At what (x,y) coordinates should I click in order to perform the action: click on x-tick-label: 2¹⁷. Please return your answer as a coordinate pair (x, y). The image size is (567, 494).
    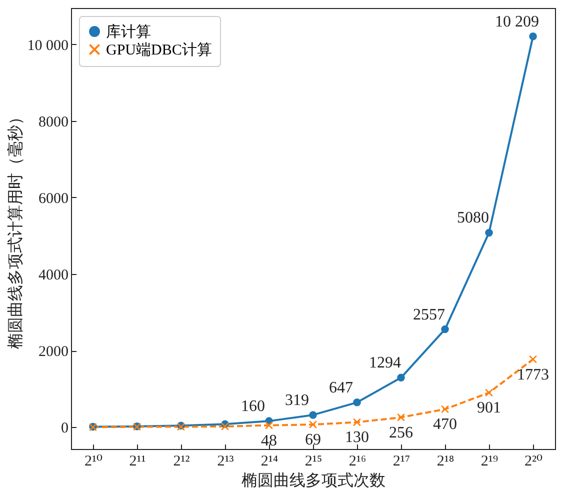
    Looking at the image, I should click on (401, 462).